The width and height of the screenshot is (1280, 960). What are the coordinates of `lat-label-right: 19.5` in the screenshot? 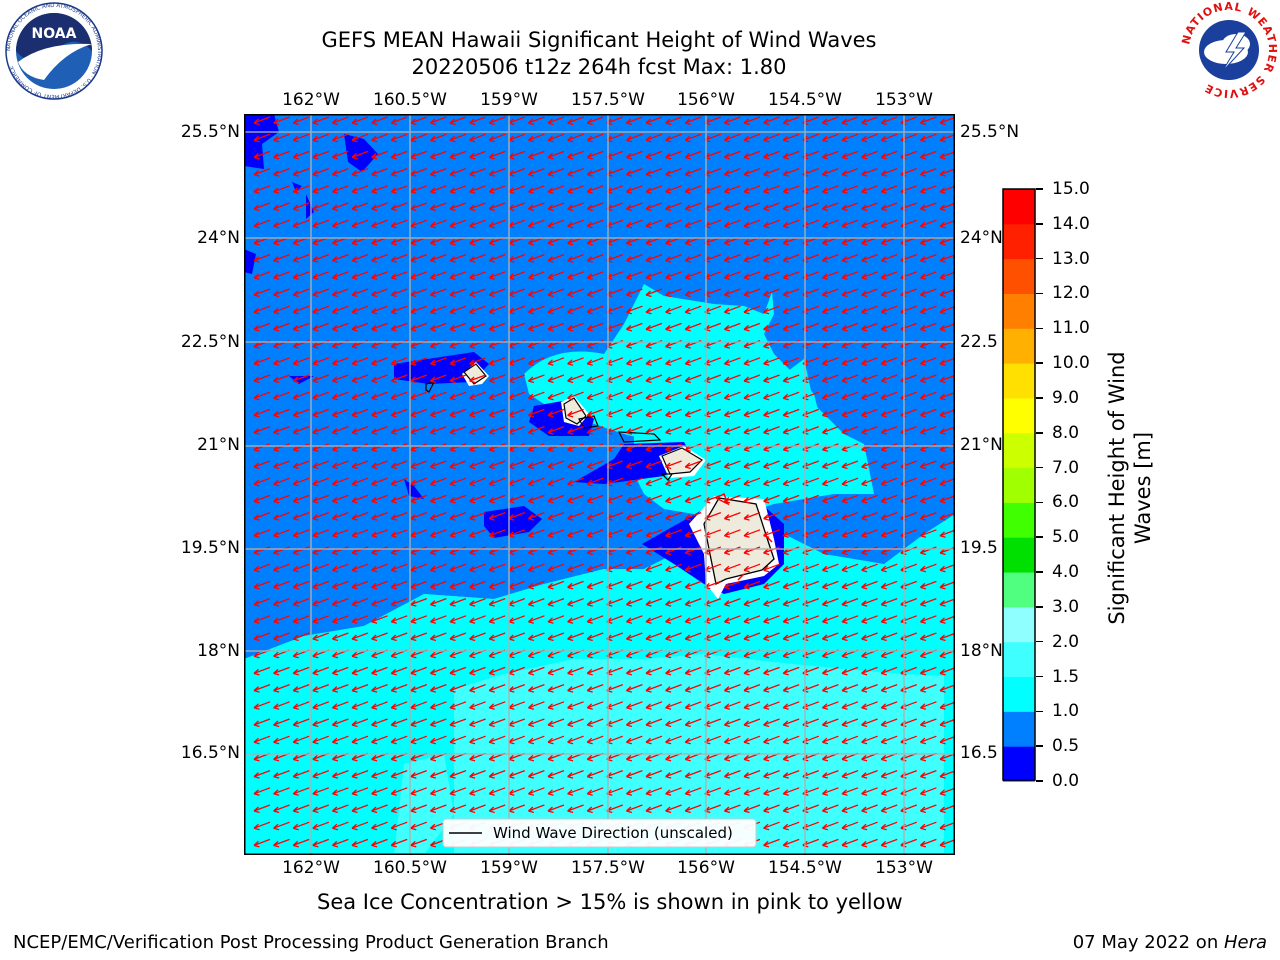 It's located at (979, 548).